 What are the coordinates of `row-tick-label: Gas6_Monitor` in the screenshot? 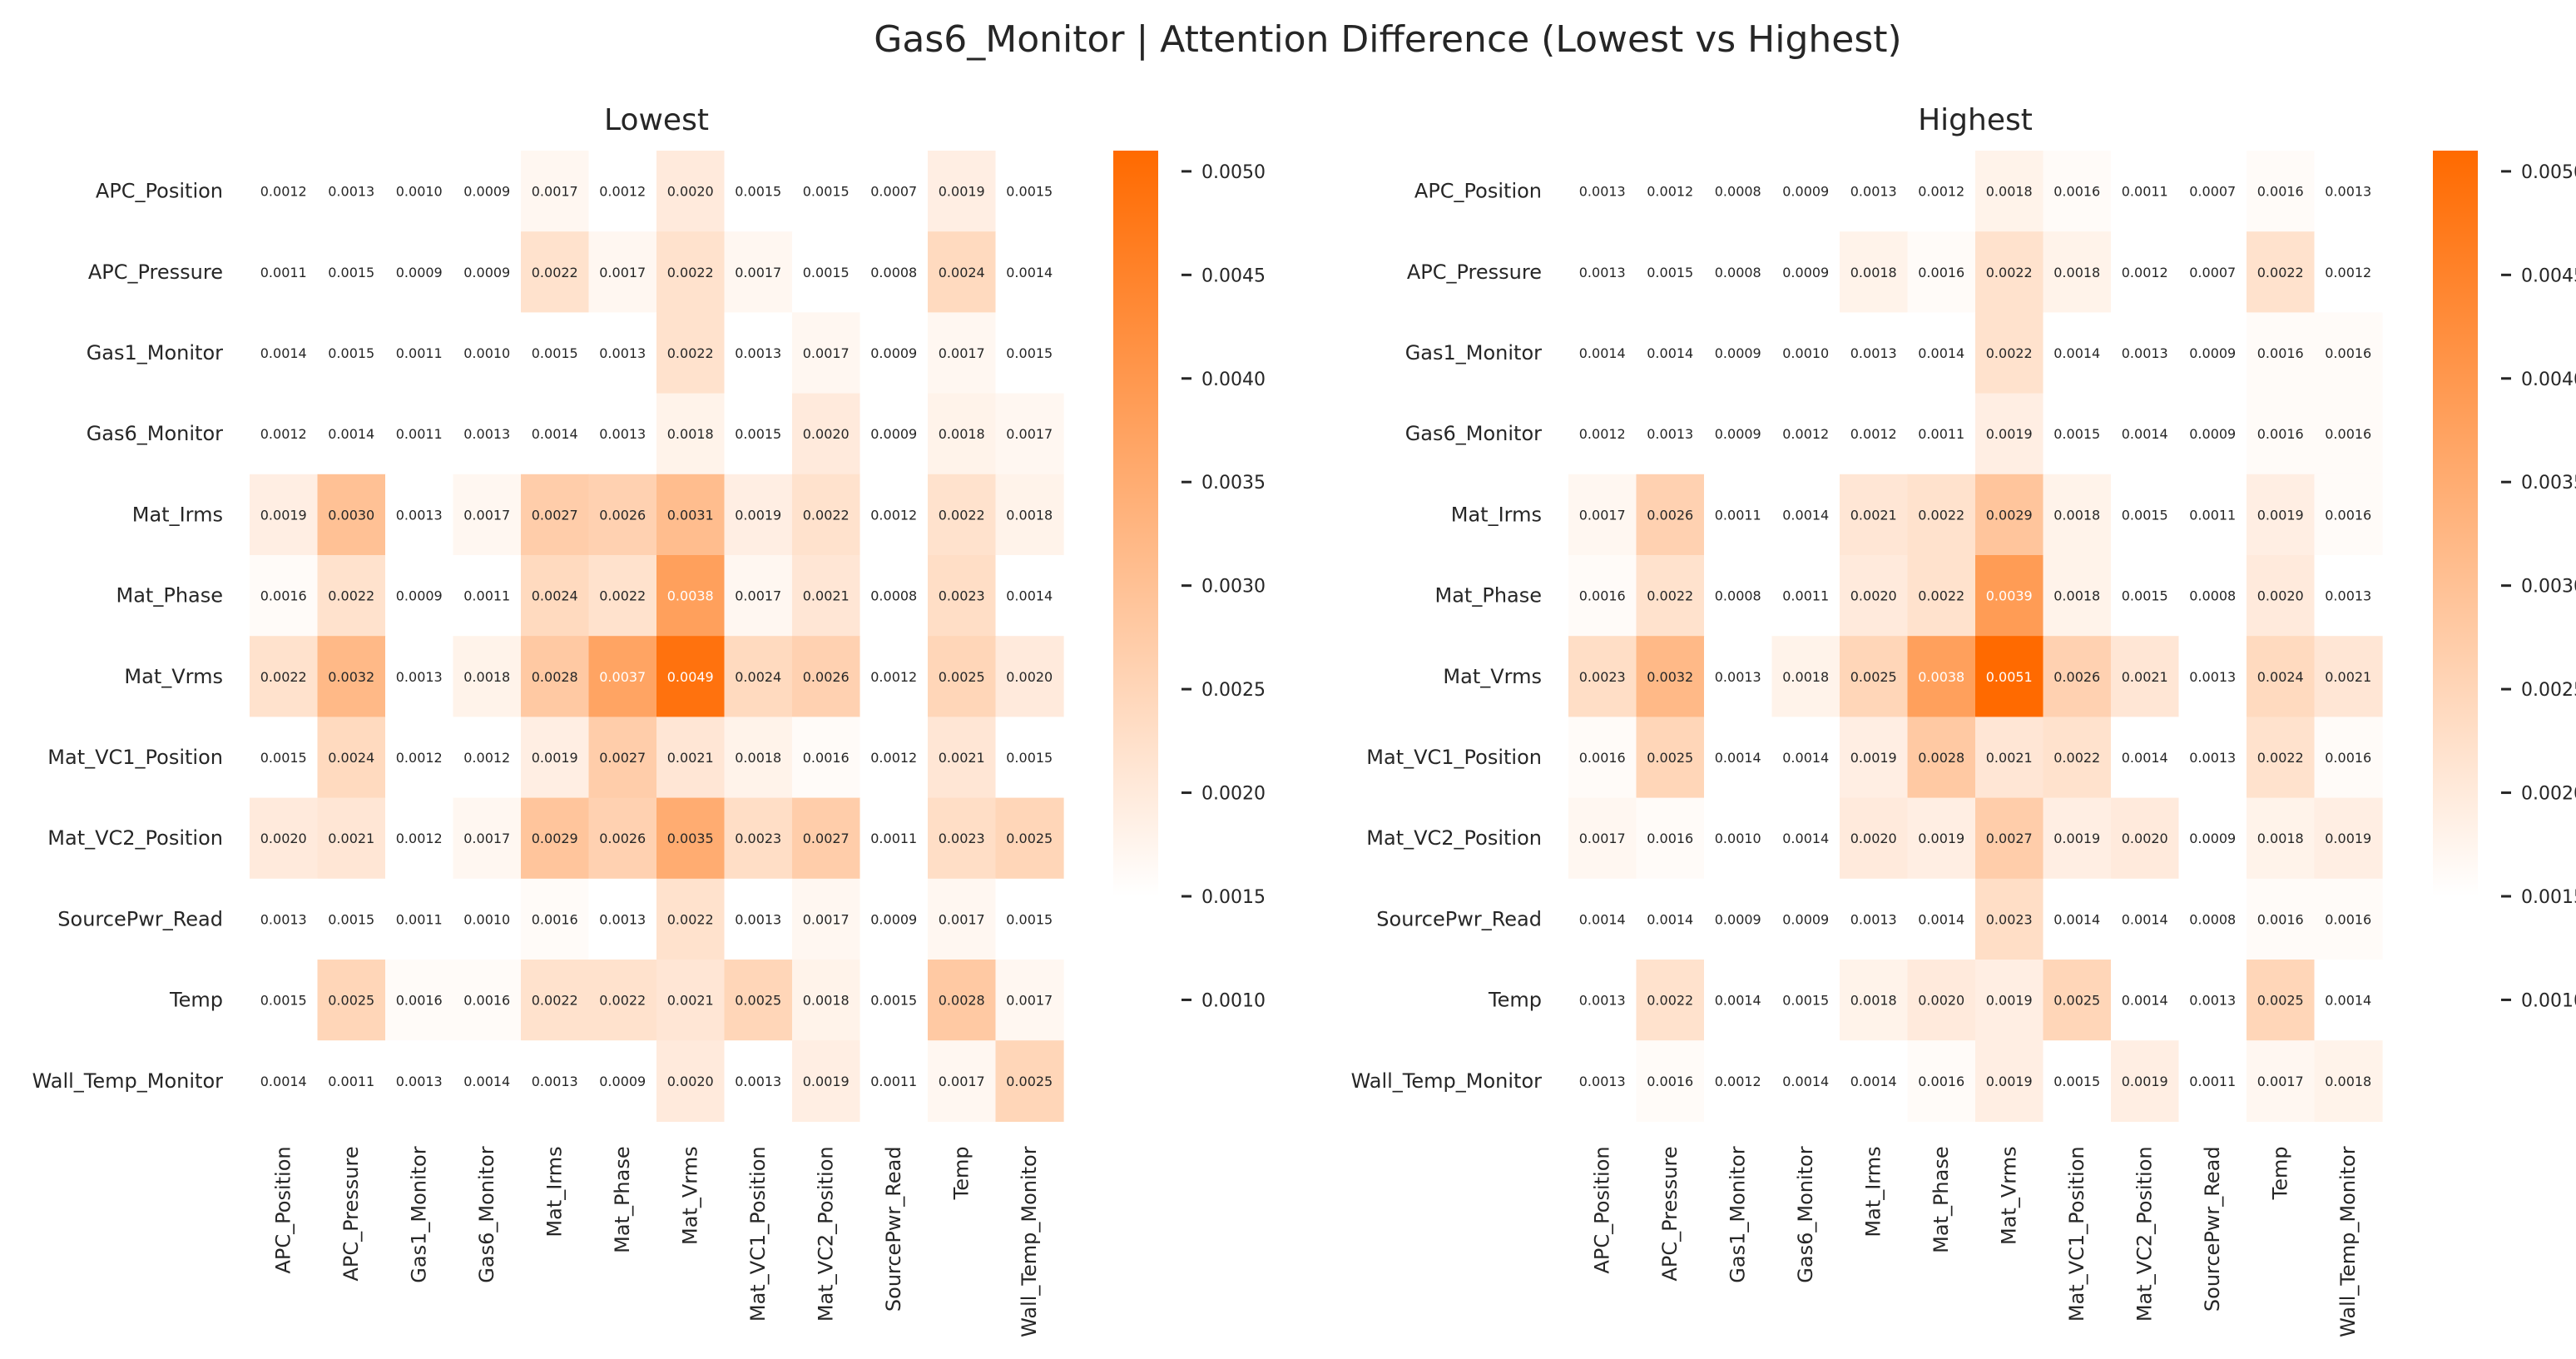 It's located at (1474, 434).